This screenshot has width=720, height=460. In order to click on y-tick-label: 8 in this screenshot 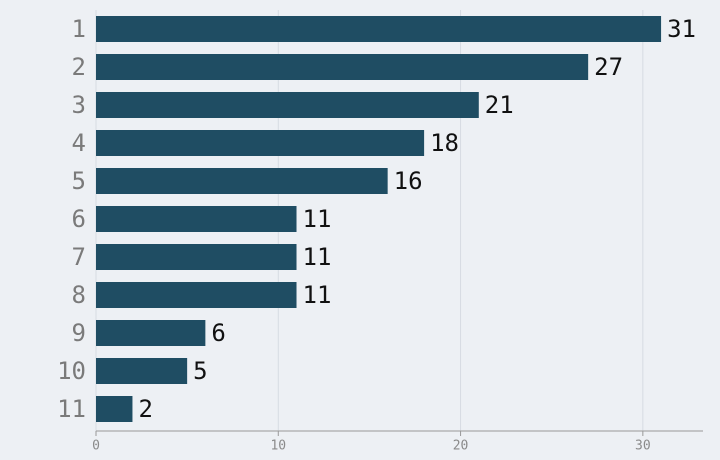, I will do `click(79, 295)`.